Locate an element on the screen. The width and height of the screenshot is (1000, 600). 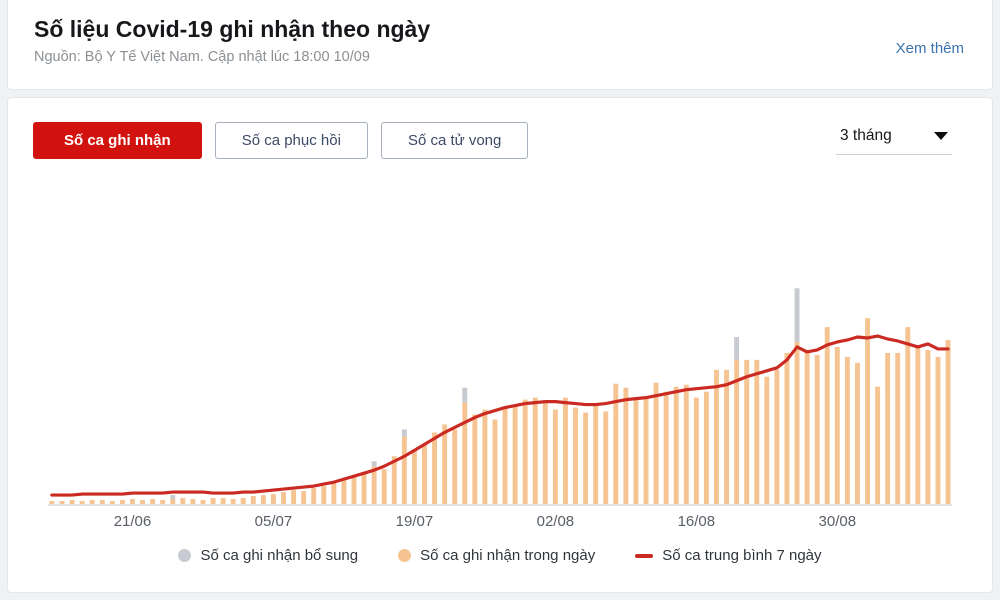
time-range-dropdown: 3 tháng is located at coordinates (894, 141).